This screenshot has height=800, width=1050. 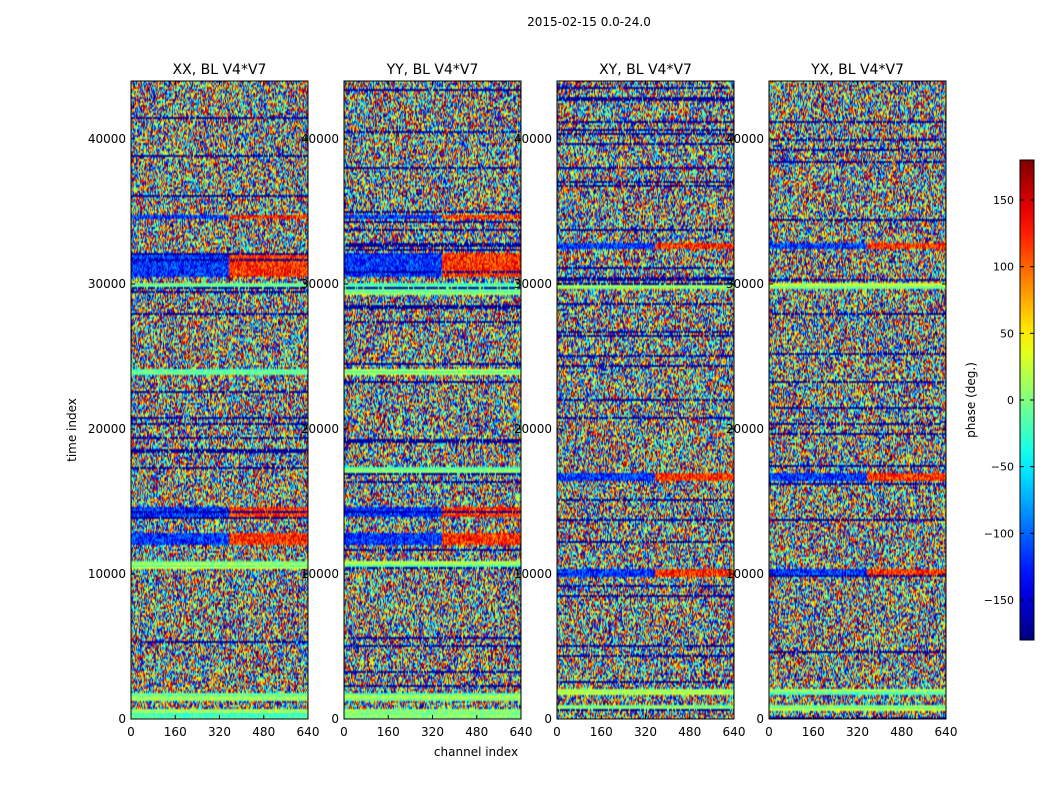 I want to click on colorbar-tick-label: 50, so click(x=1007, y=333).